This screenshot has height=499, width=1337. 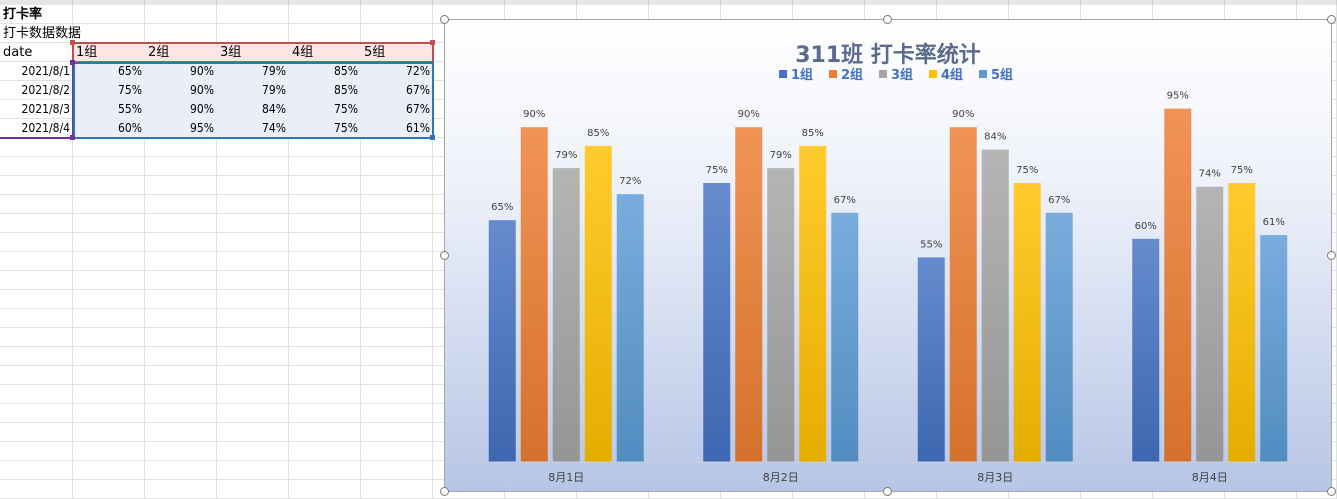 What do you see at coordinates (1059, 337) in the screenshot?
I see `bar-5组-8月3日` at bounding box center [1059, 337].